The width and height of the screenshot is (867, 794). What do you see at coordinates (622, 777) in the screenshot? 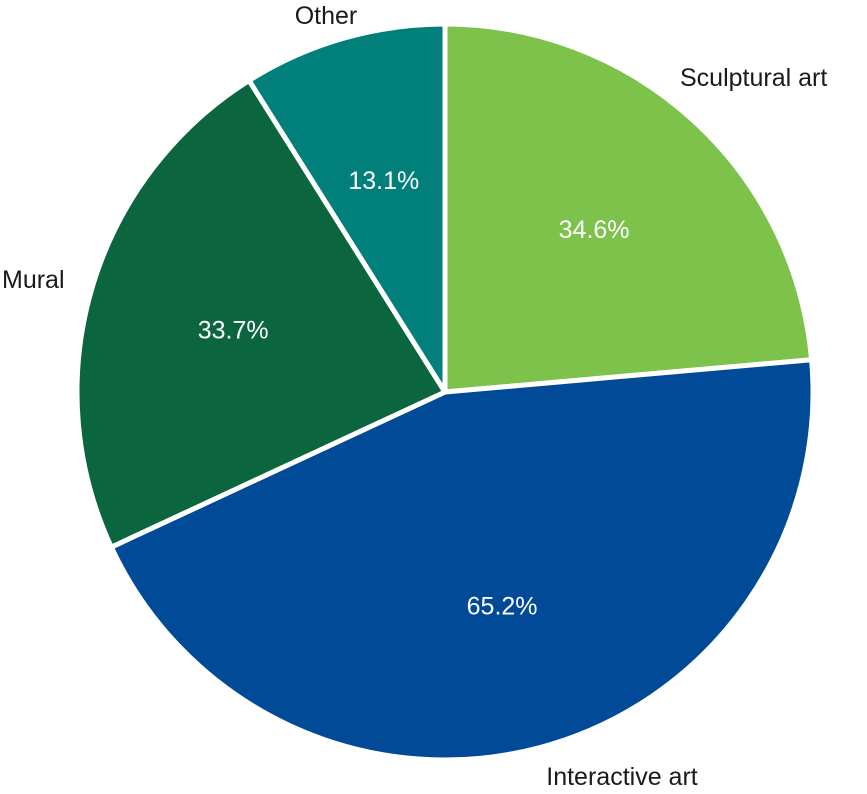
I see `category-label-interactive-art: Interactive art` at bounding box center [622, 777].